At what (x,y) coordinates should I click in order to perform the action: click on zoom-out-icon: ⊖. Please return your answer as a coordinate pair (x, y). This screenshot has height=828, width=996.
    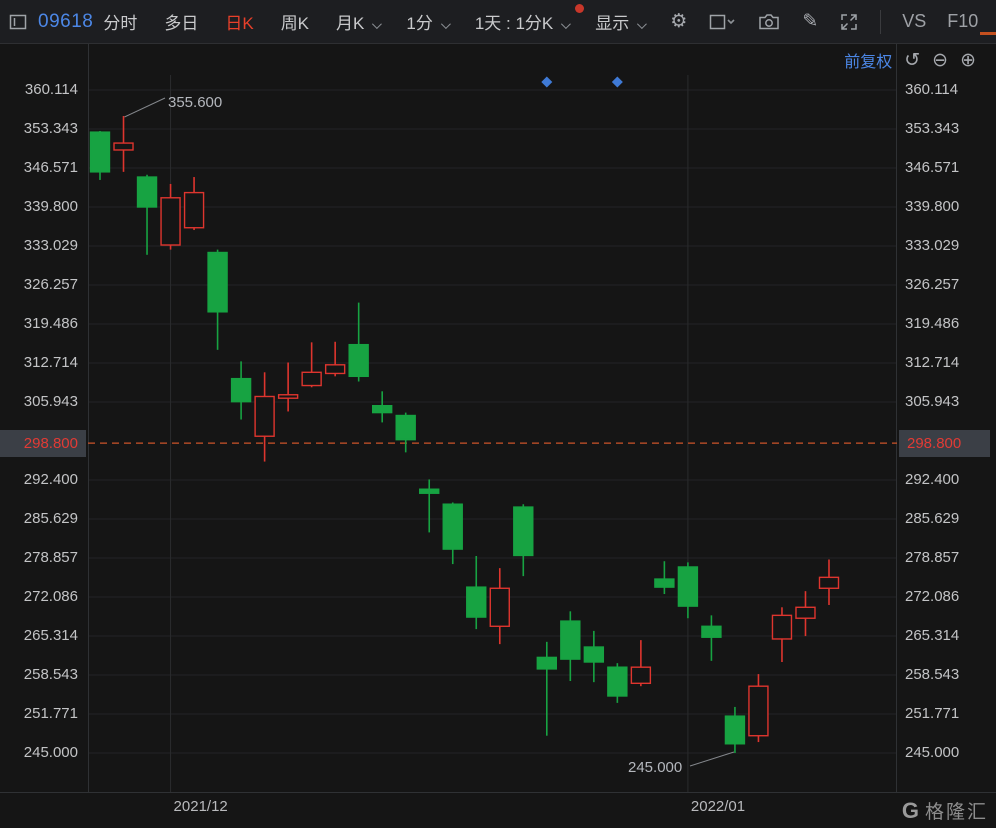
    Looking at the image, I should click on (940, 60).